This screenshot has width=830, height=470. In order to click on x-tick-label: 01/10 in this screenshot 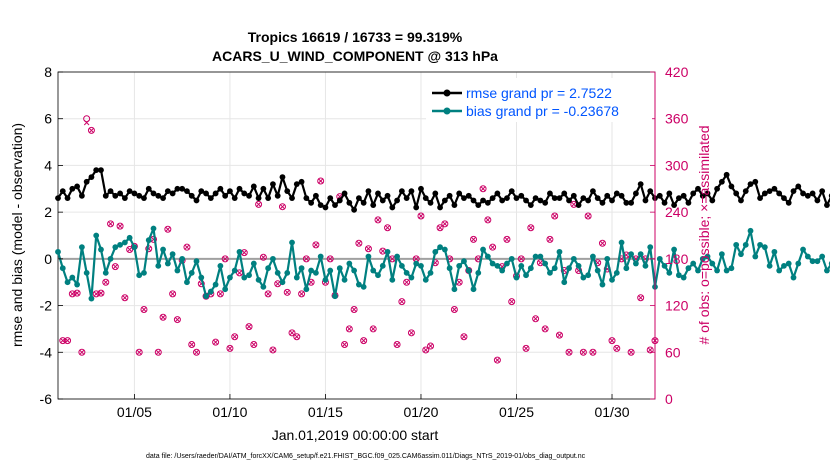, I will do `click(229, 412)`.